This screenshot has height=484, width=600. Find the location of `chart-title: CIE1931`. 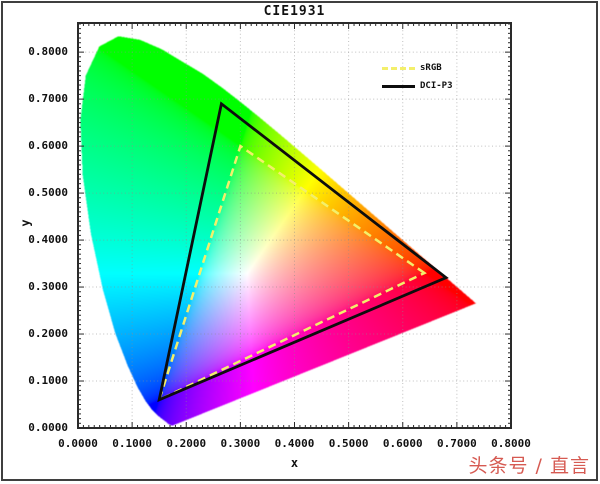

chart-title: CIE1931 is located at coordinates (294, 11).